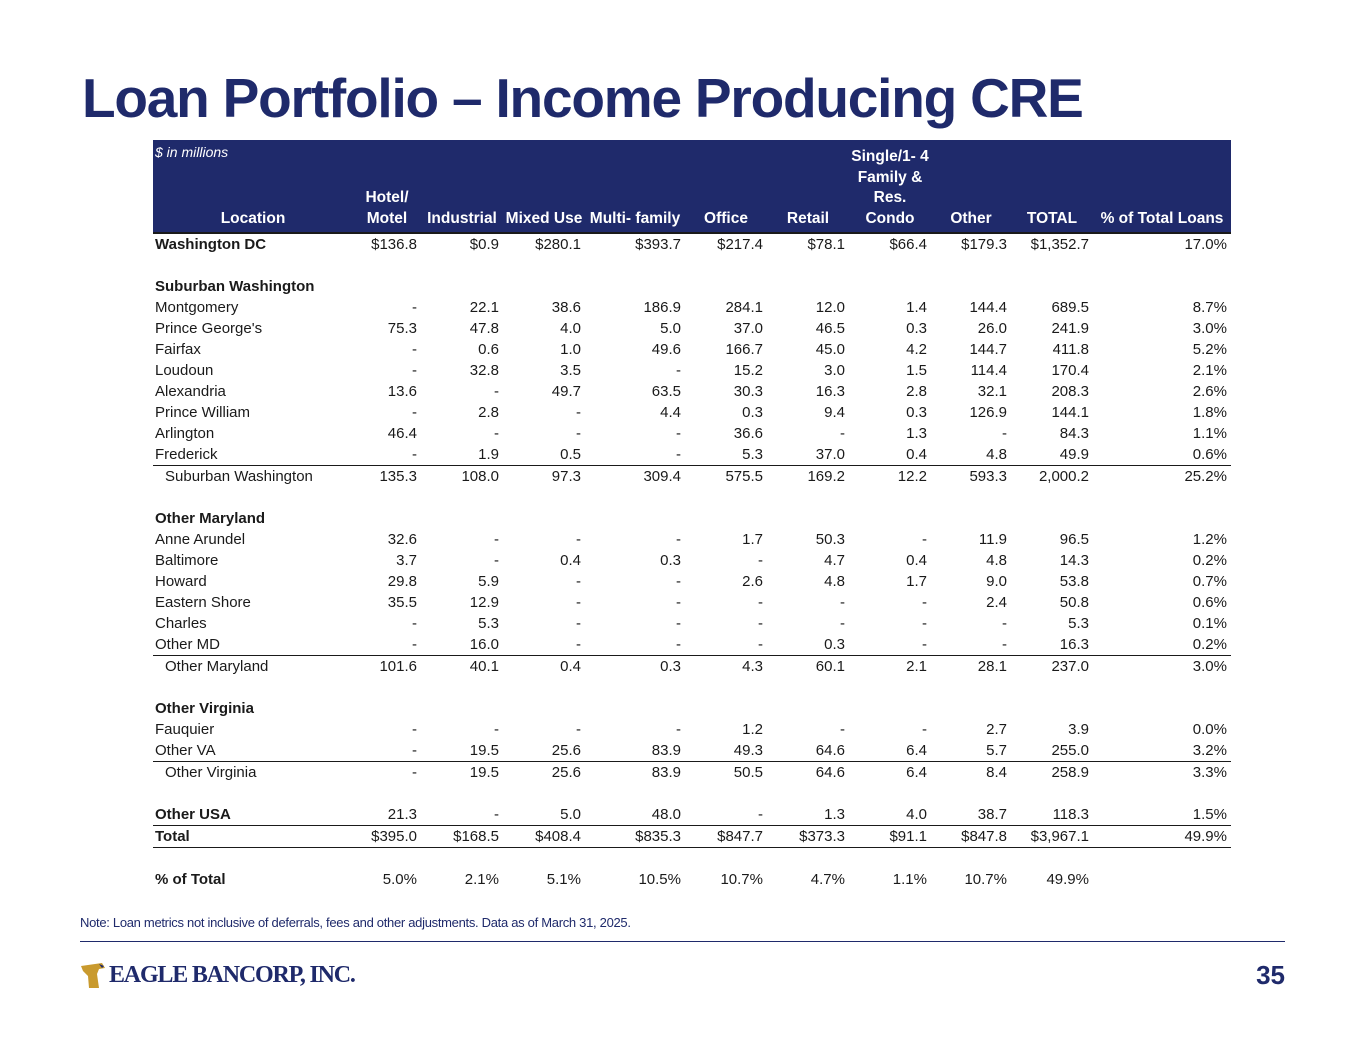 Image resolution: width=1365 pixels, height=1055 pixels. Describe the element at coordinates (1078, 623) in the screenshot. I see `value-cell: 5.3` at that location.